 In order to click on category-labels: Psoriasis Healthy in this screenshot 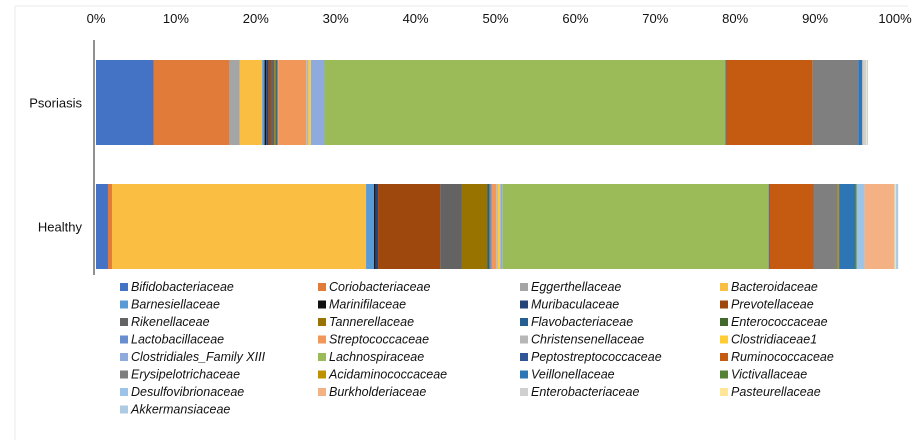, I will do `click(55, 165)`.